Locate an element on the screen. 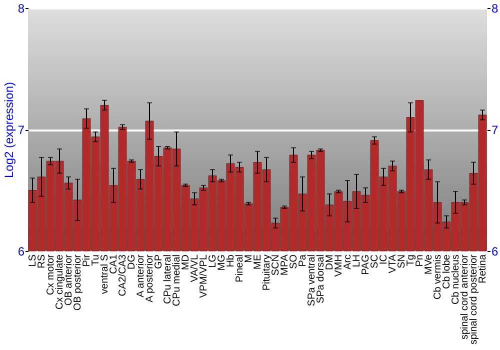  x-tick-label: LS is located at coordinates (33, 260).